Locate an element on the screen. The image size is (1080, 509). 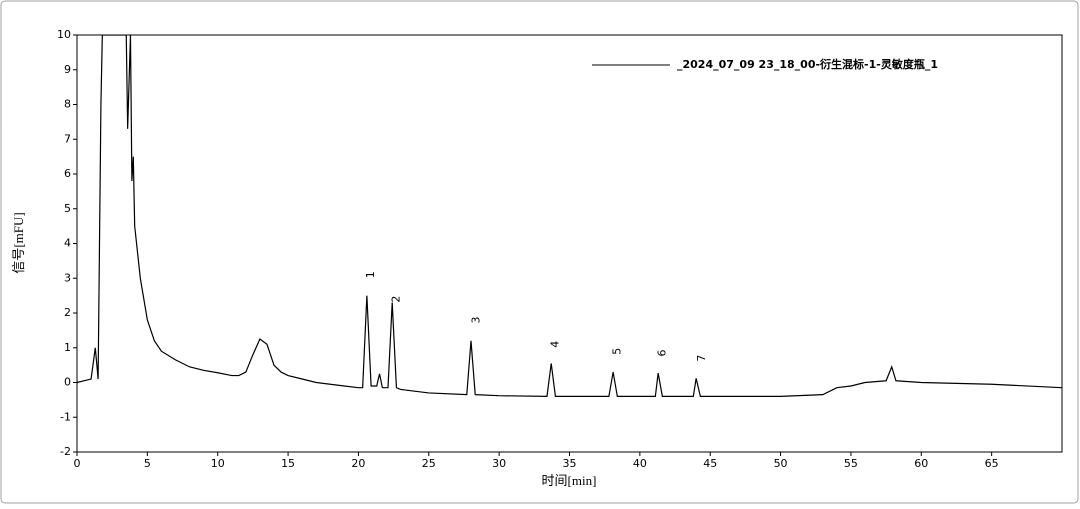
x-tick-label: 50 is located at coordinates (781, 463).